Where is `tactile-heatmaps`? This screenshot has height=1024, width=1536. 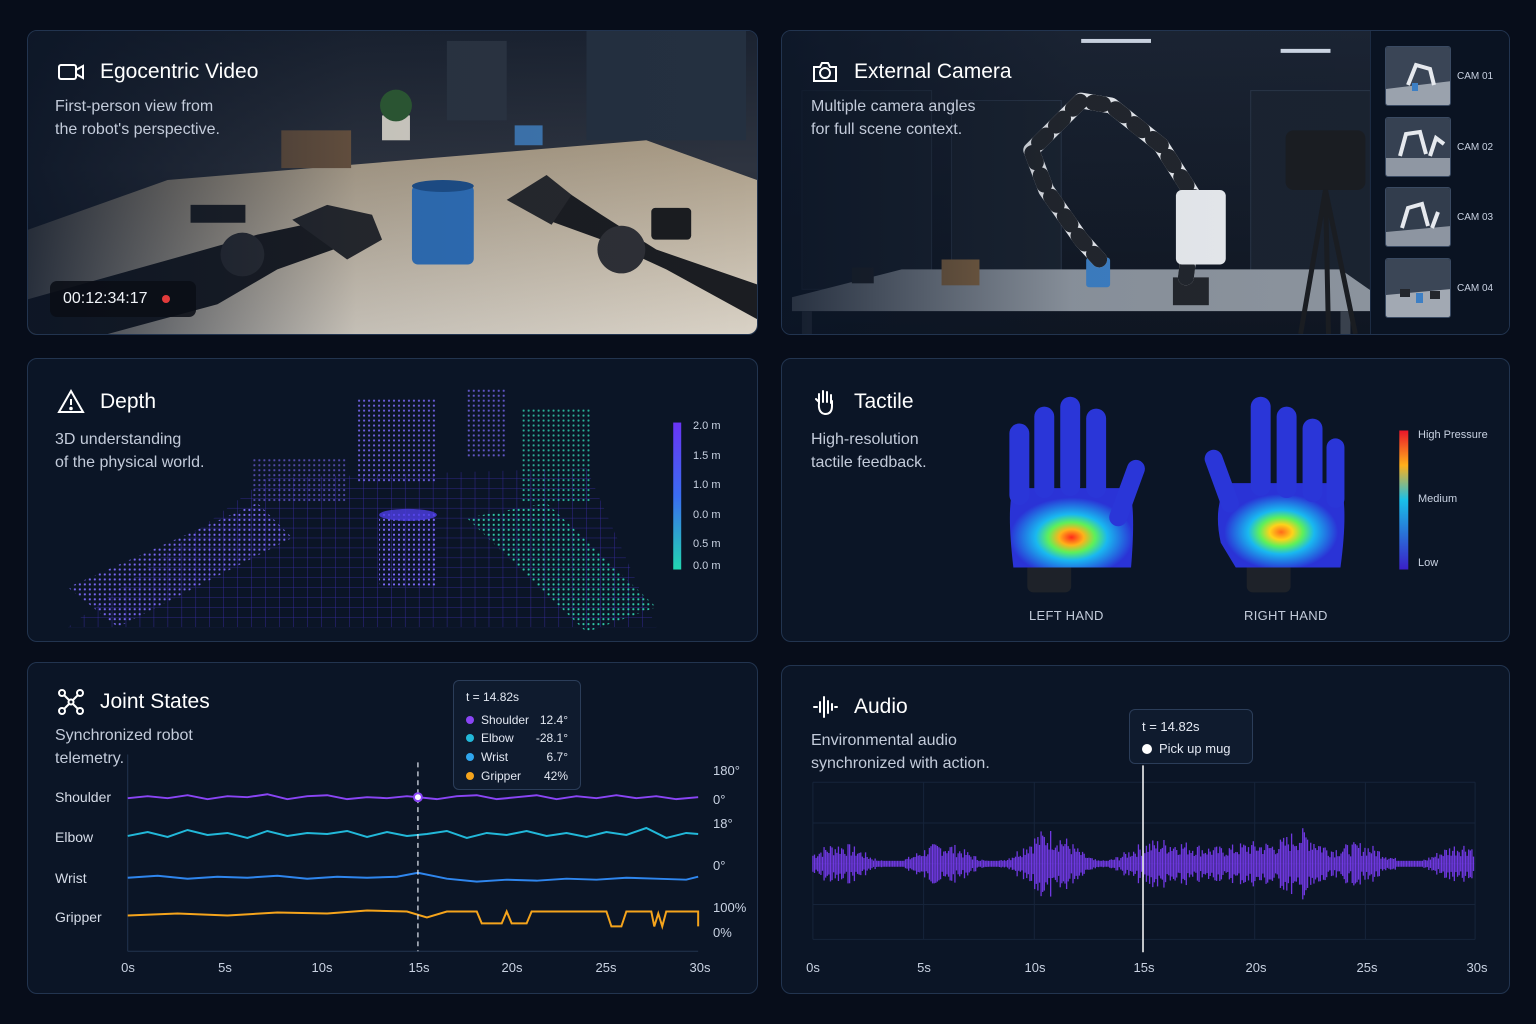
tactile-heatmaps is located at coordinates (1145, 500).